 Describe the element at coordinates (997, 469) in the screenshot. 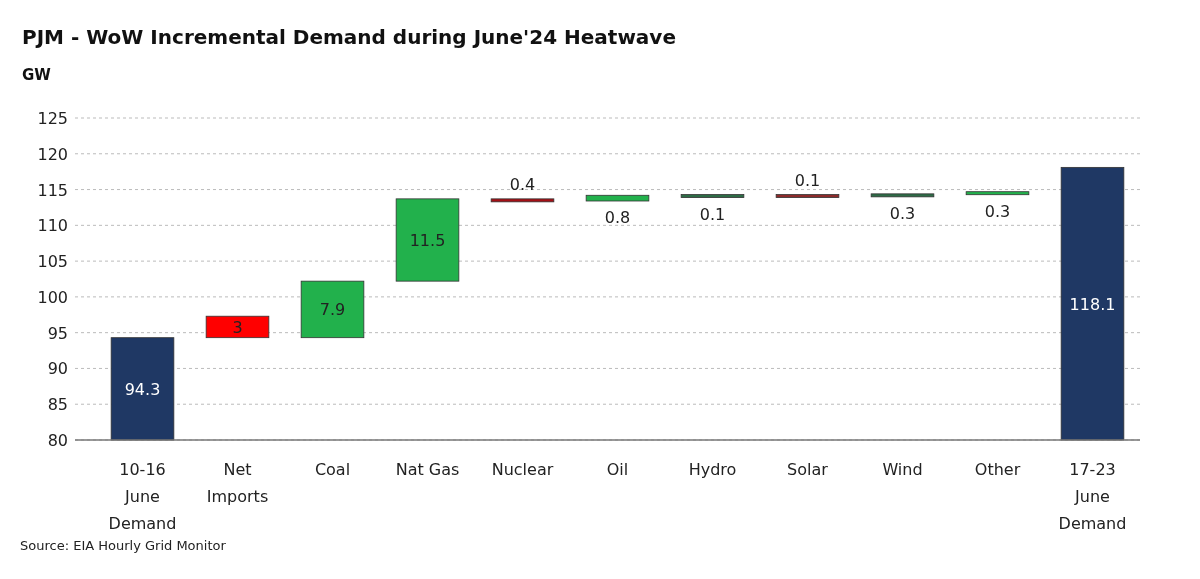

I see `x-tick-label: Other` at that location.